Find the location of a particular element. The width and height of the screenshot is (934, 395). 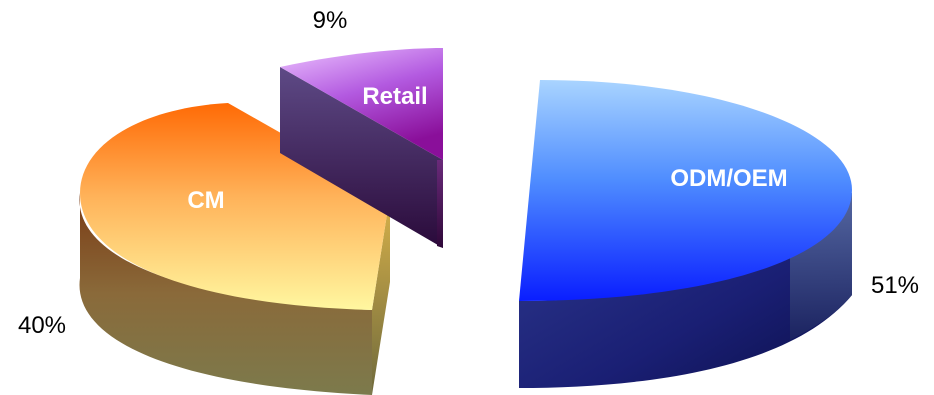

pie-slice-odm-oem-side-highlight is located at coordinates (821, 266).